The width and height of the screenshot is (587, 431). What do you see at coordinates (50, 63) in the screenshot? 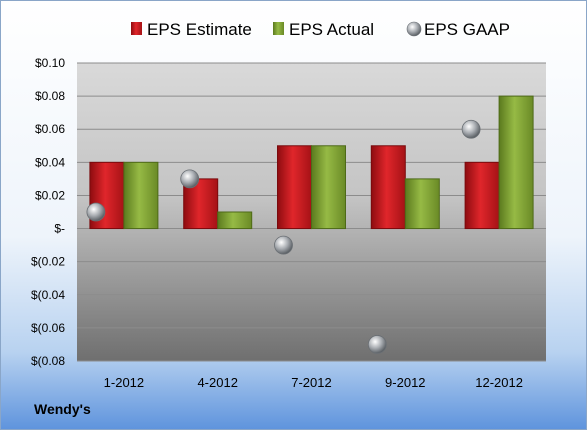
I see `y-tick-label: $0.10` at bounding box center [50, 63].